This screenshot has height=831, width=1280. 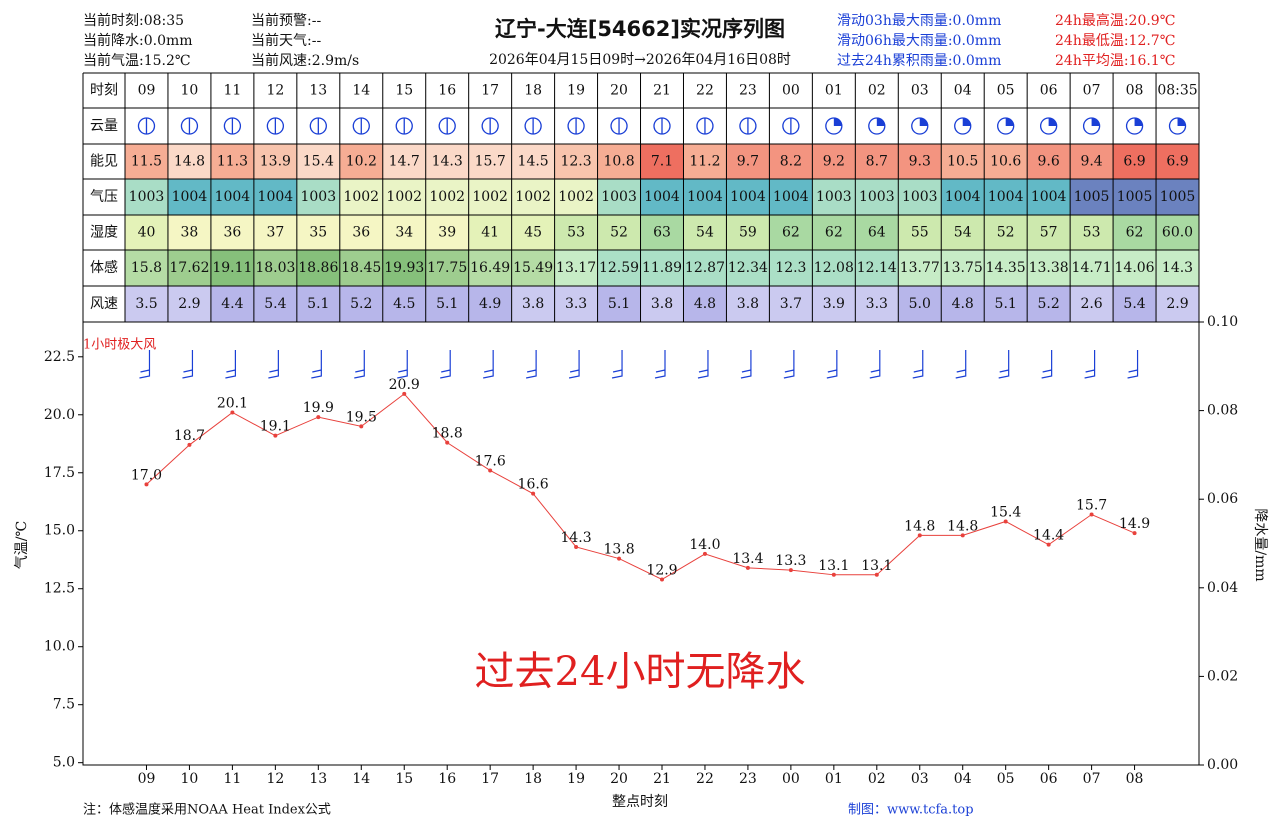 I want to click on data-label: 13.3, so click(x=790, y=561).